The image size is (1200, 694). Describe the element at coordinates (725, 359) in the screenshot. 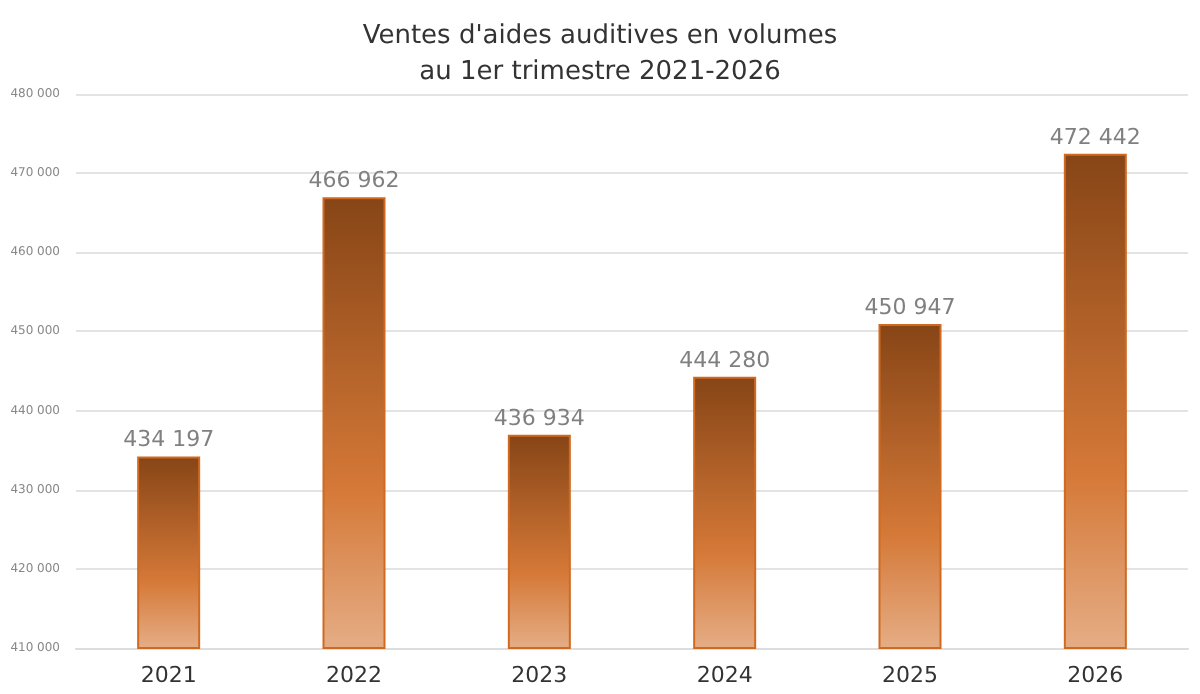

I see `data-label: 444 280` at that location.